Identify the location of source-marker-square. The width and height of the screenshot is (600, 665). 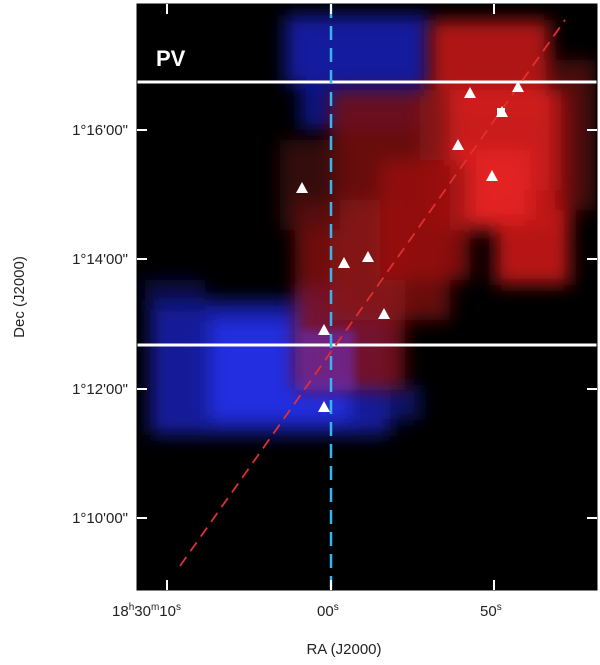
(501, 112).